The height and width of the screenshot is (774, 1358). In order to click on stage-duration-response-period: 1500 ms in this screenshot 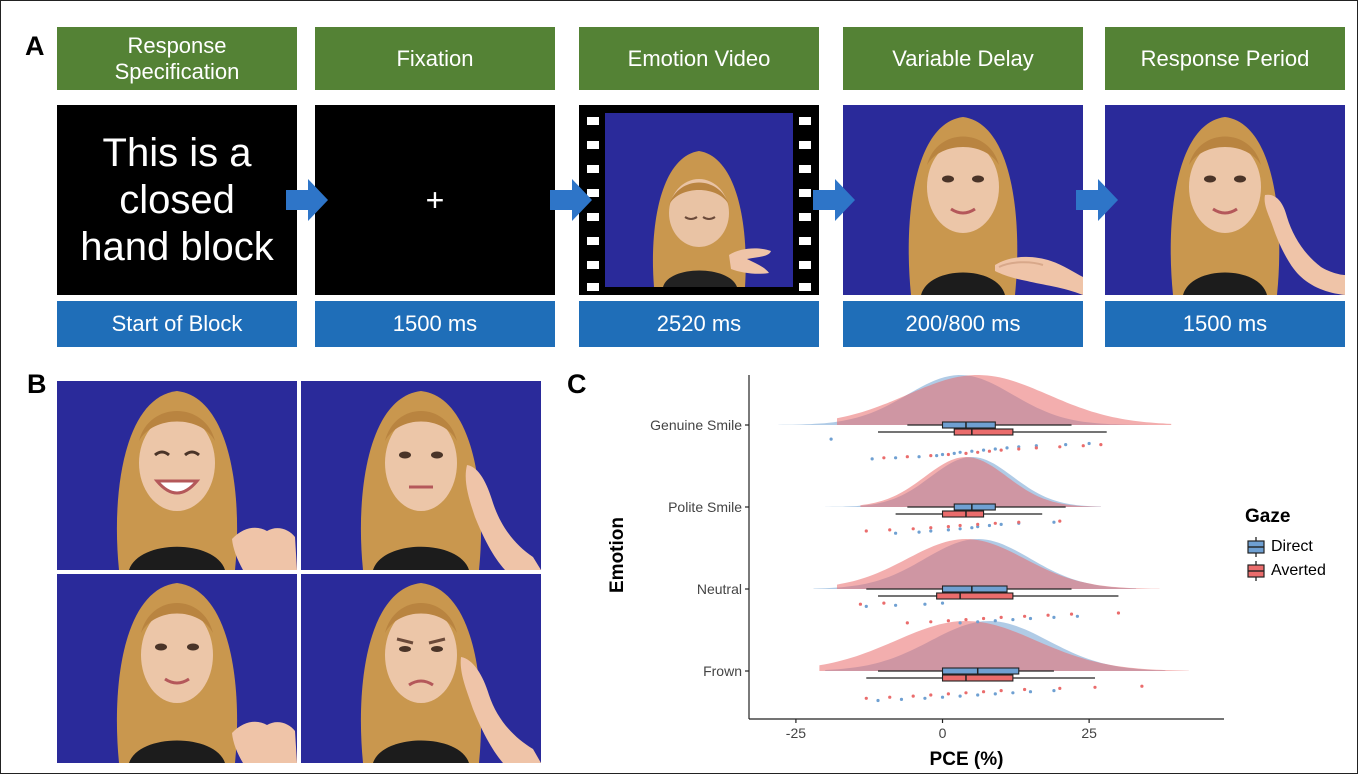, I will do `click(1225, 324)`.